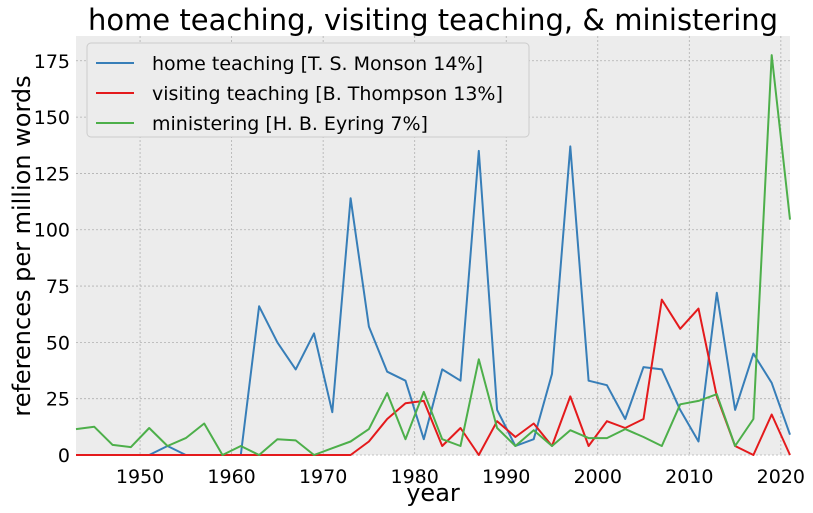  I want to click on x-tick-label: 2020, so click(781, 477).